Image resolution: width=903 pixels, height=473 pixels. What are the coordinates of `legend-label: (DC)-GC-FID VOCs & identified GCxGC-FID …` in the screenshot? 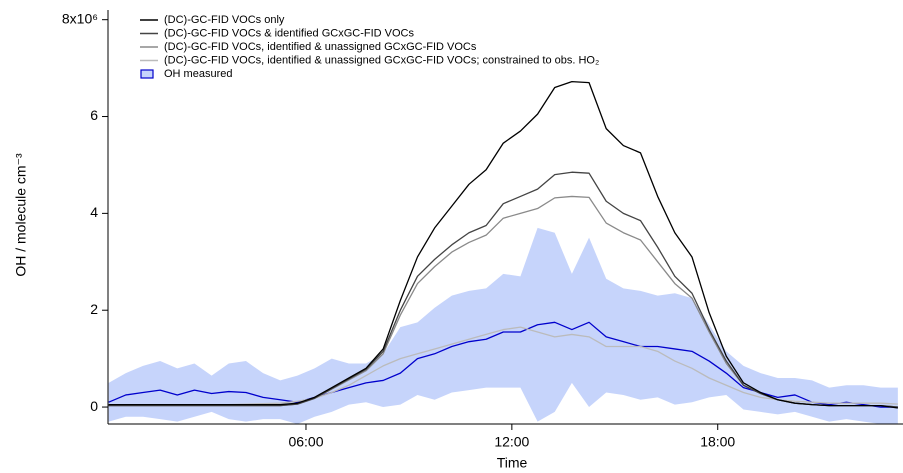 It's located at (289, 33).